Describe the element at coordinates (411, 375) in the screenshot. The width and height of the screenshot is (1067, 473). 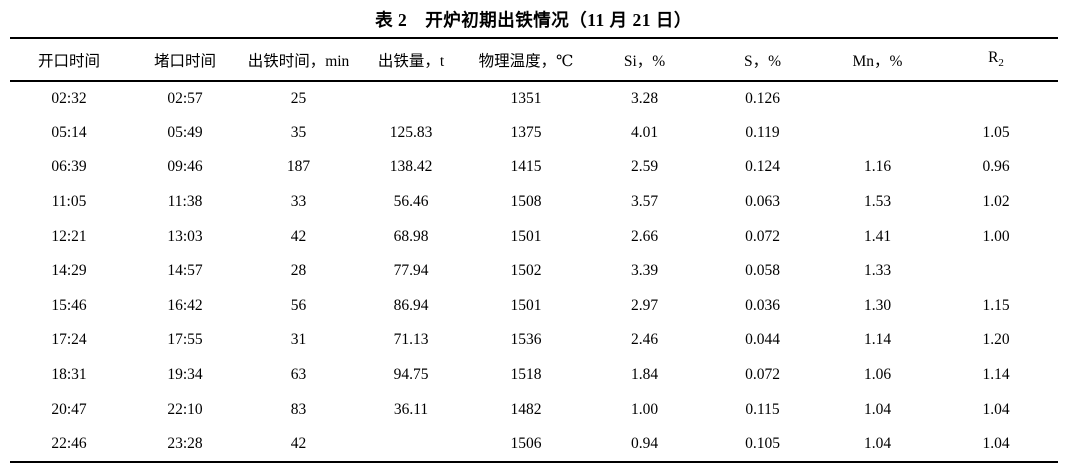
I see `table-cell: 94.75` at that location.